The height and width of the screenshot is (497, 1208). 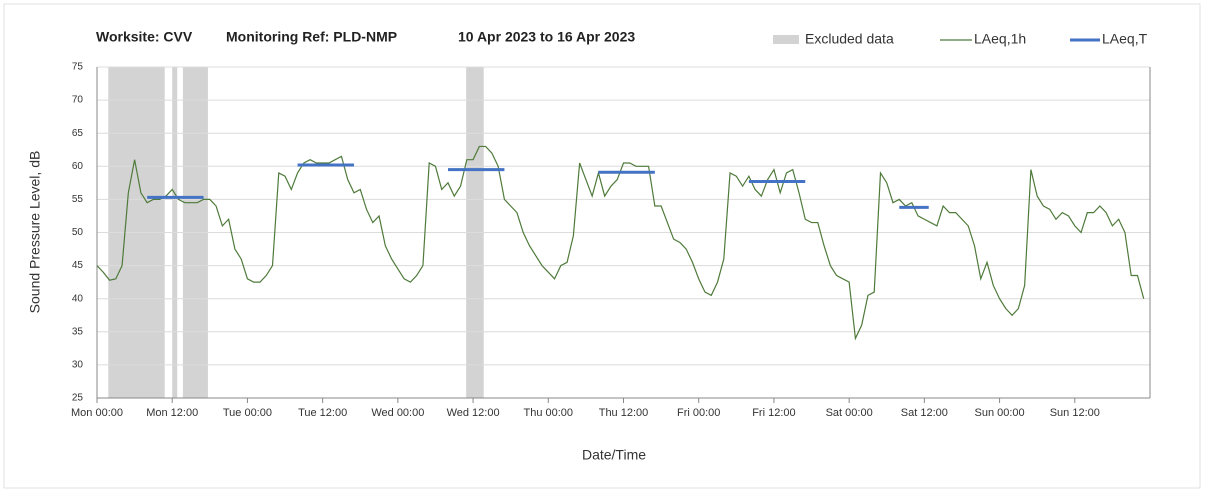 I want to click on x-tick-label: Wed 12:00, so click(x=473, y=413).